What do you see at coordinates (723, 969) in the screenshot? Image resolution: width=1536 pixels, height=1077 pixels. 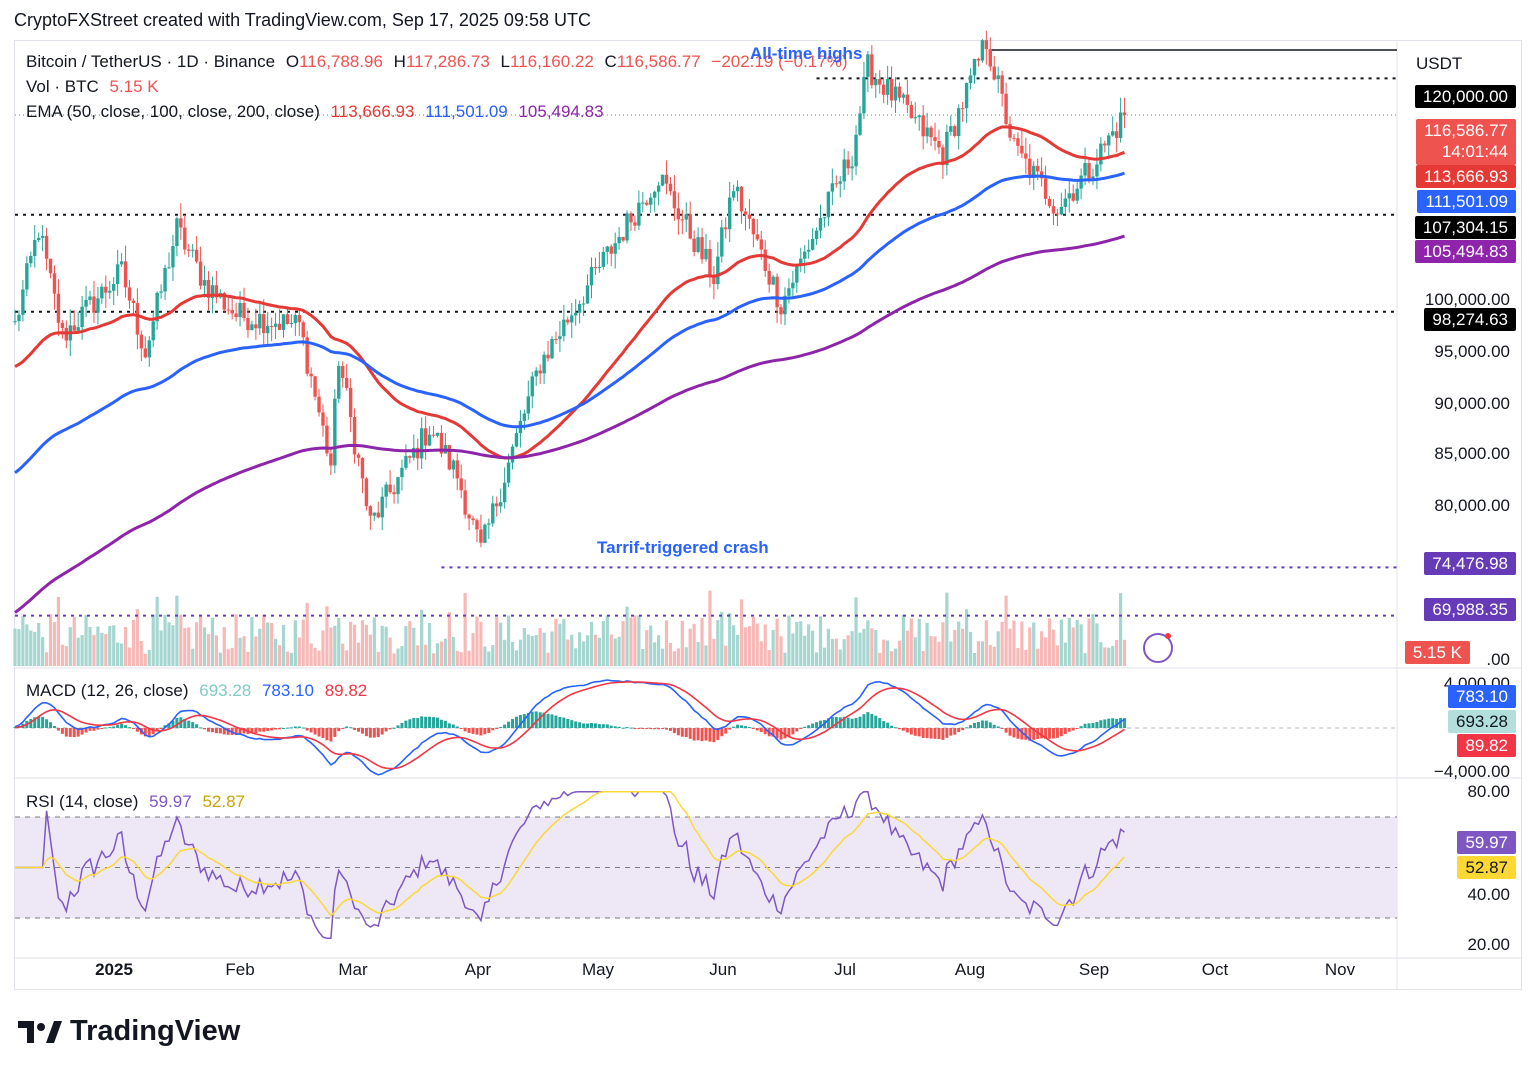 I see `time-tick-jun: Jun` at bounding box center [723, 969].